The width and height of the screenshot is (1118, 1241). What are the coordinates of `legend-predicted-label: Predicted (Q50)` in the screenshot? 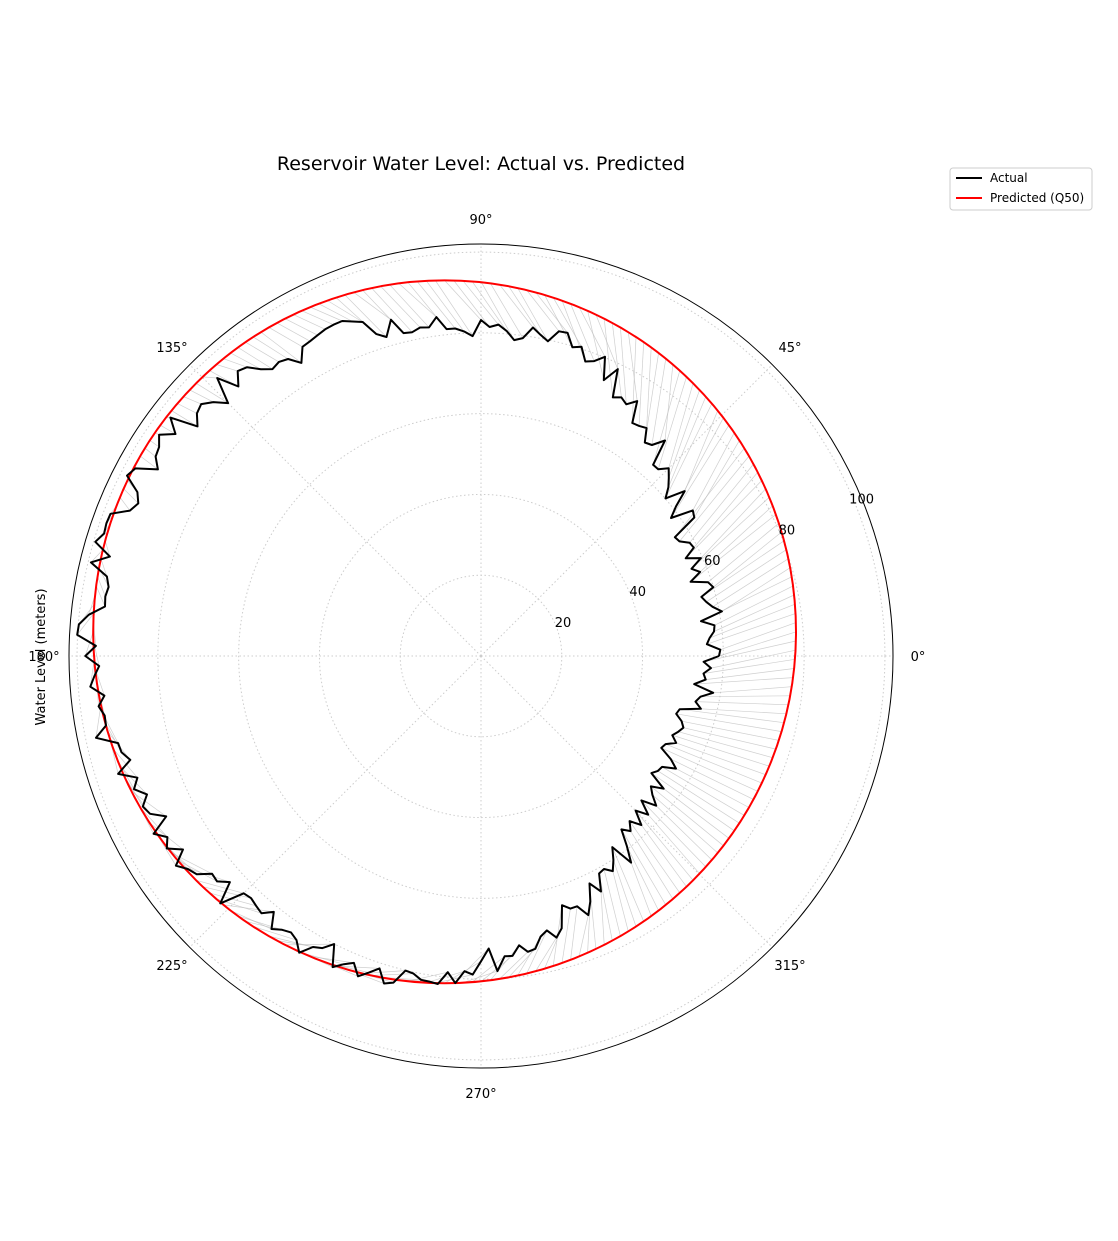 It's located at (1037, 198).